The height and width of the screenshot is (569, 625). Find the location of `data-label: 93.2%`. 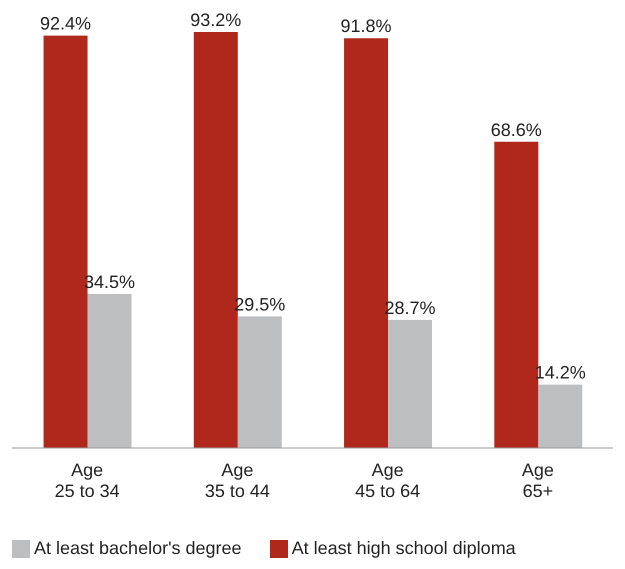

data-label: 93.2% is located at coordinates (216, 20).